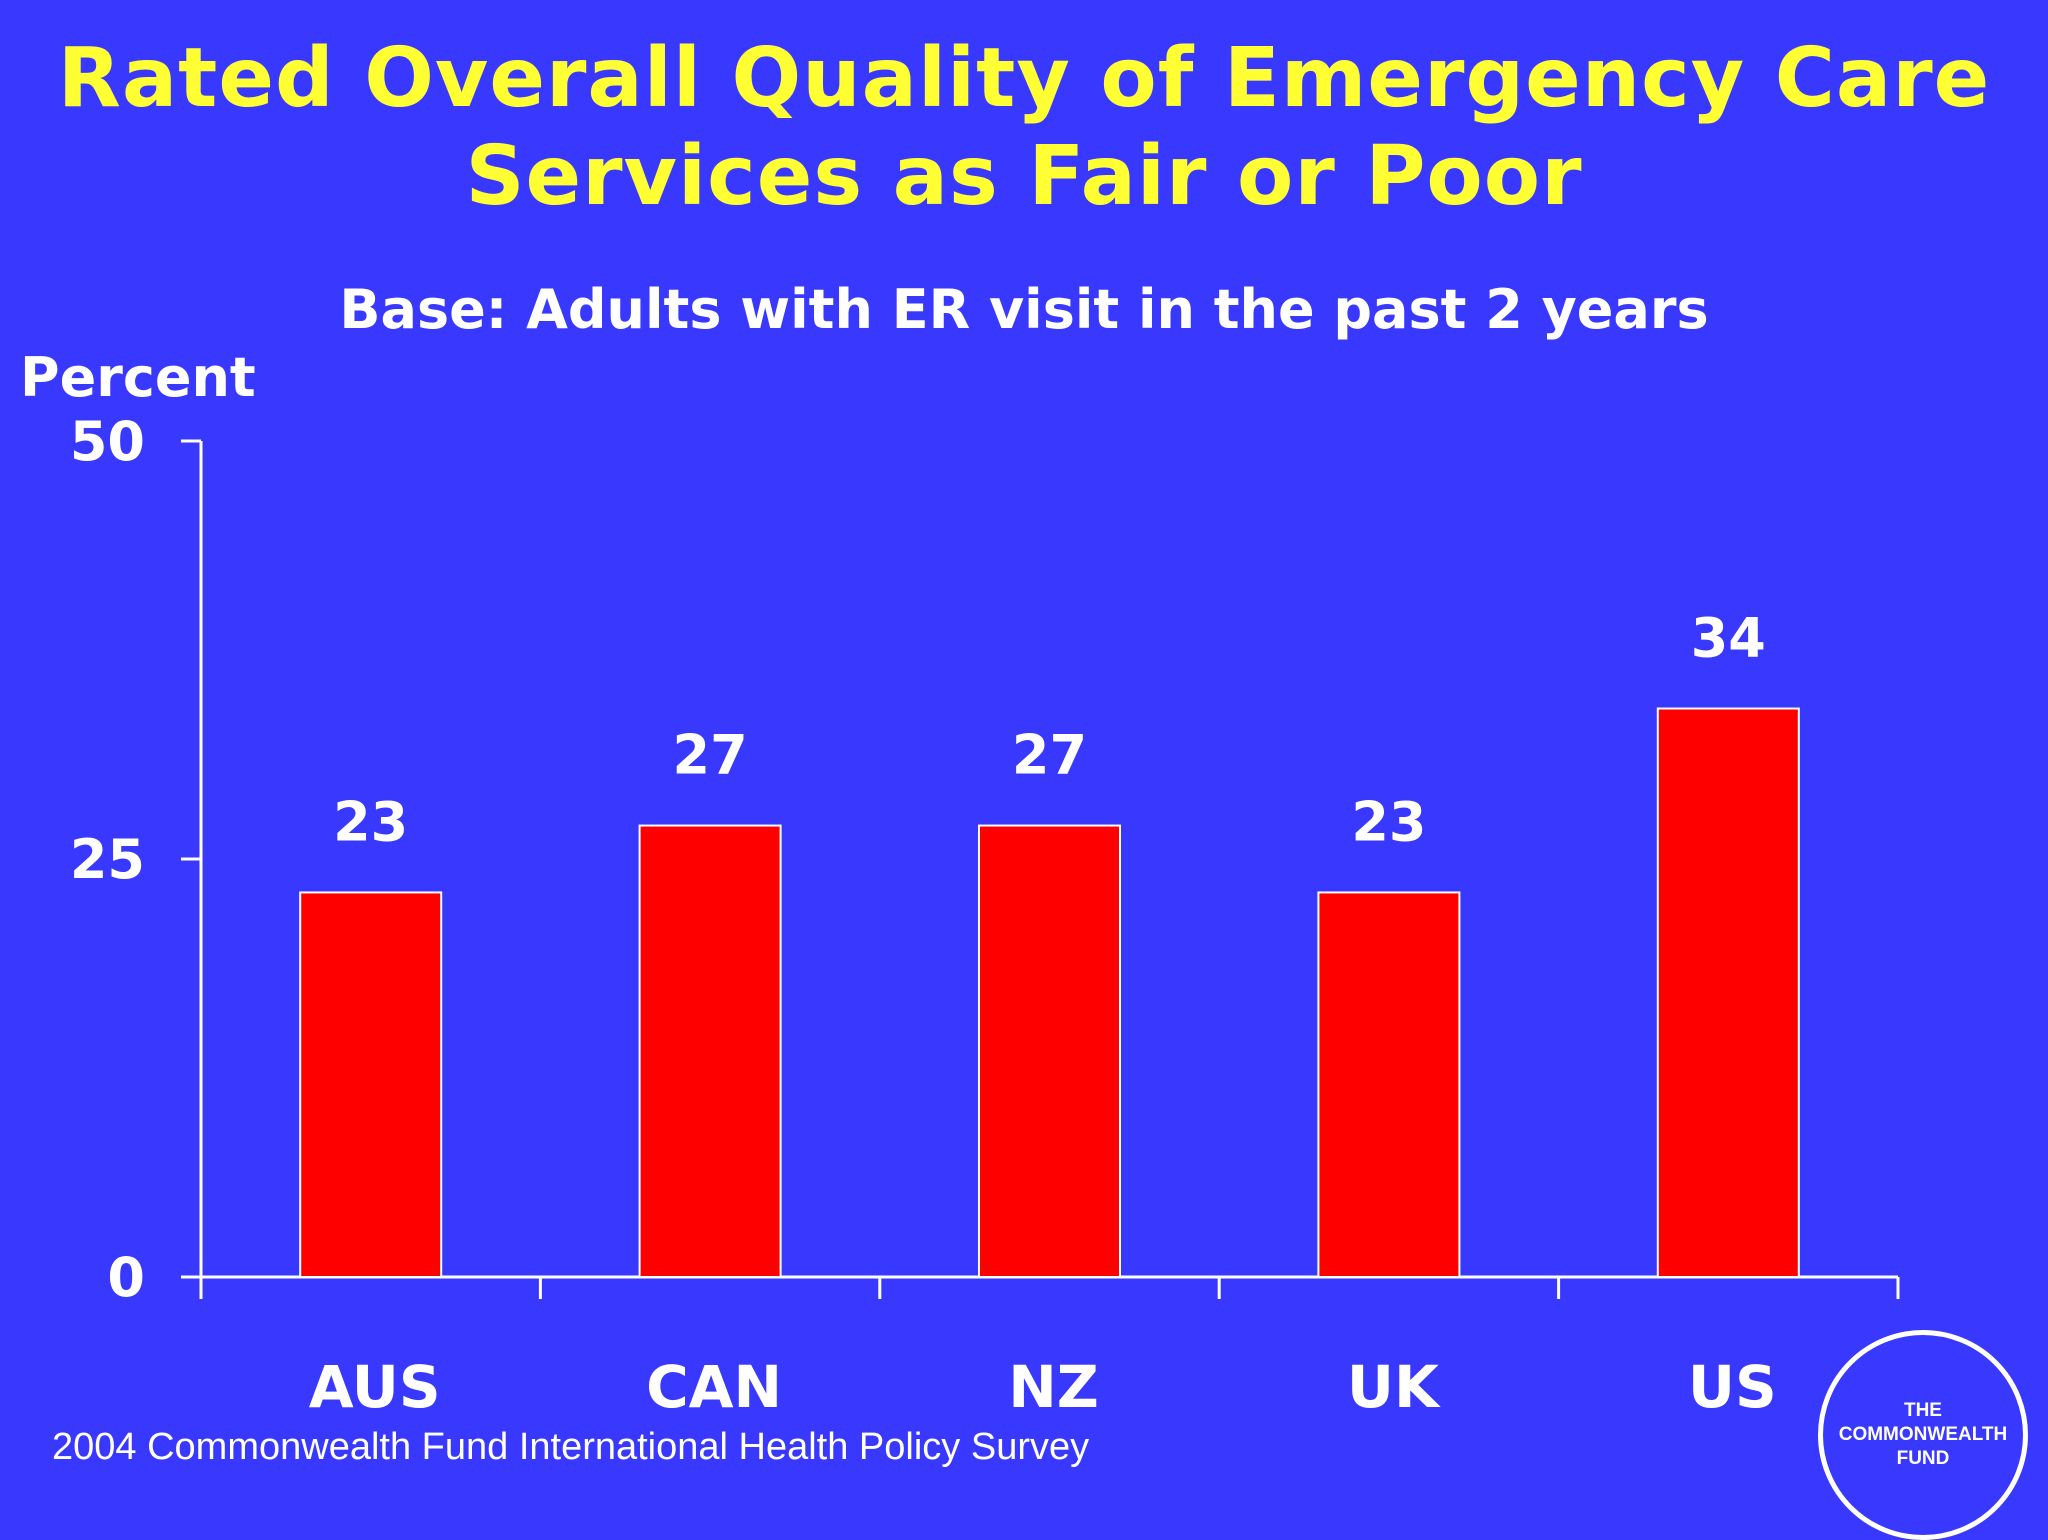 This screenshot has width=2048, height=1540. Describe the element at coordinates (1394, 1387) in the screenshot. I see `x-tick-label: UK` at that location.